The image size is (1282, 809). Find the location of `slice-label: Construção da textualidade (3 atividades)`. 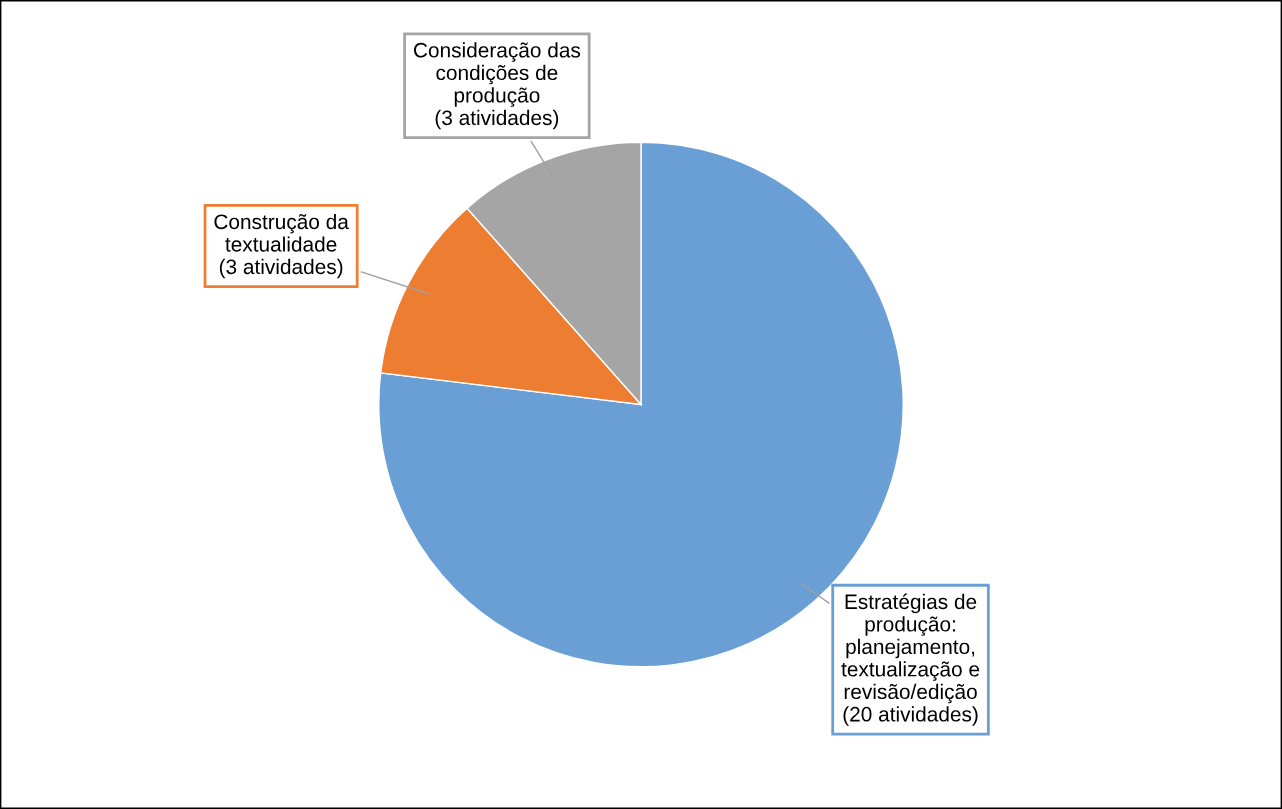

slice-label: Construção da textualidade (3 atividades) is located at coordinates (281, 246).